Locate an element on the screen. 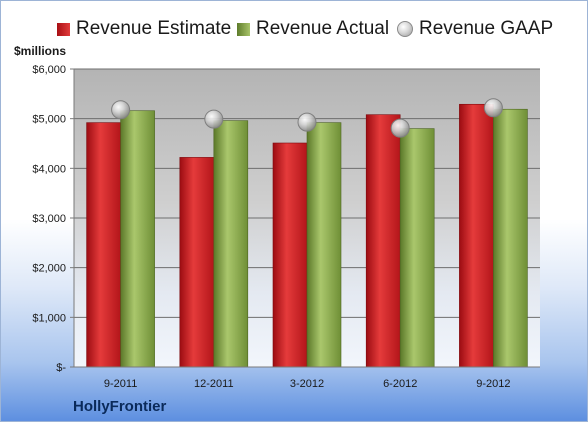 Image resolution: width=588 pixels, height=422 pixels. legend-item-estimate: Revenue Estimate is located at coordinates (144, 29).